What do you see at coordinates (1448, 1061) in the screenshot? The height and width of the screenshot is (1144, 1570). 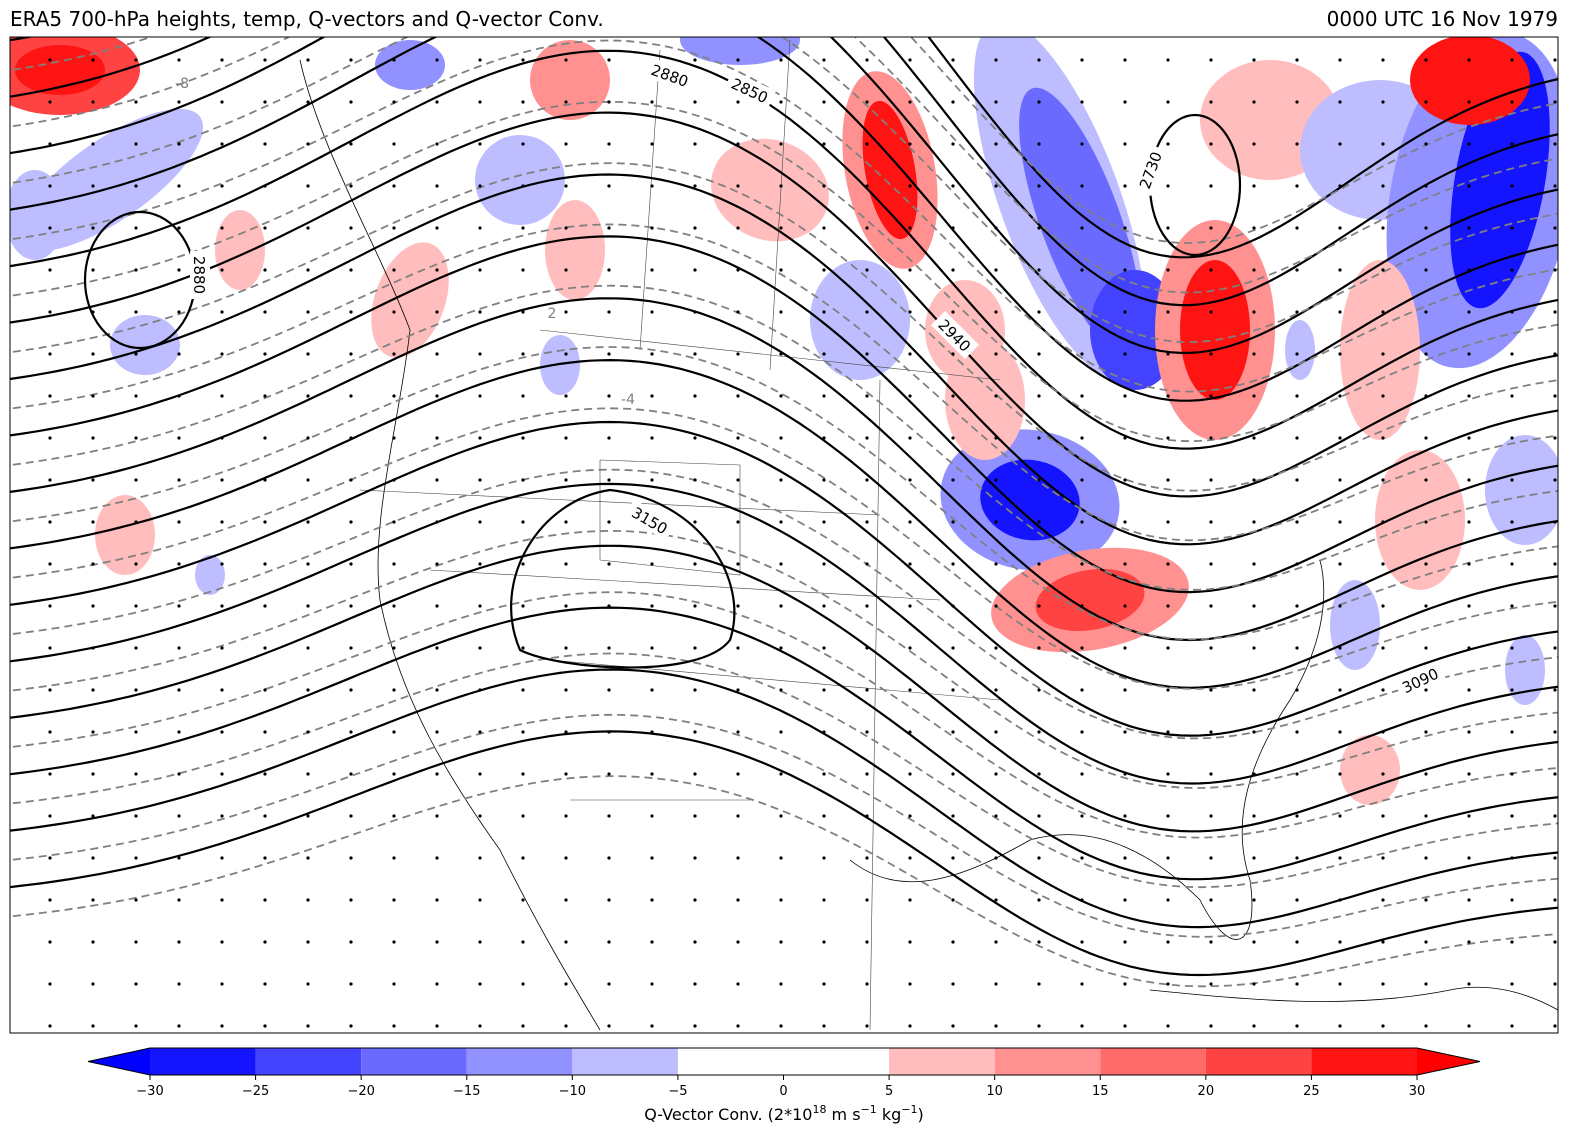 I see `colorbar-over` at bounding box center [1448, 1061].